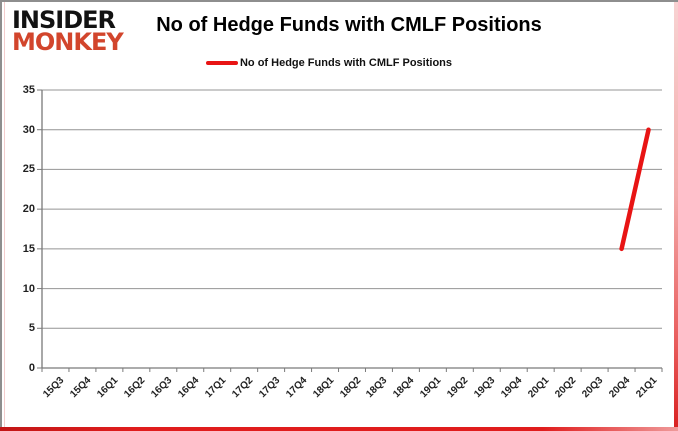  What do you see at coordinates (346, 63) in the screenshot?
I see `legend-label: No of Hedge Funds with CMLF Positions` at bounding box center [346, 63].